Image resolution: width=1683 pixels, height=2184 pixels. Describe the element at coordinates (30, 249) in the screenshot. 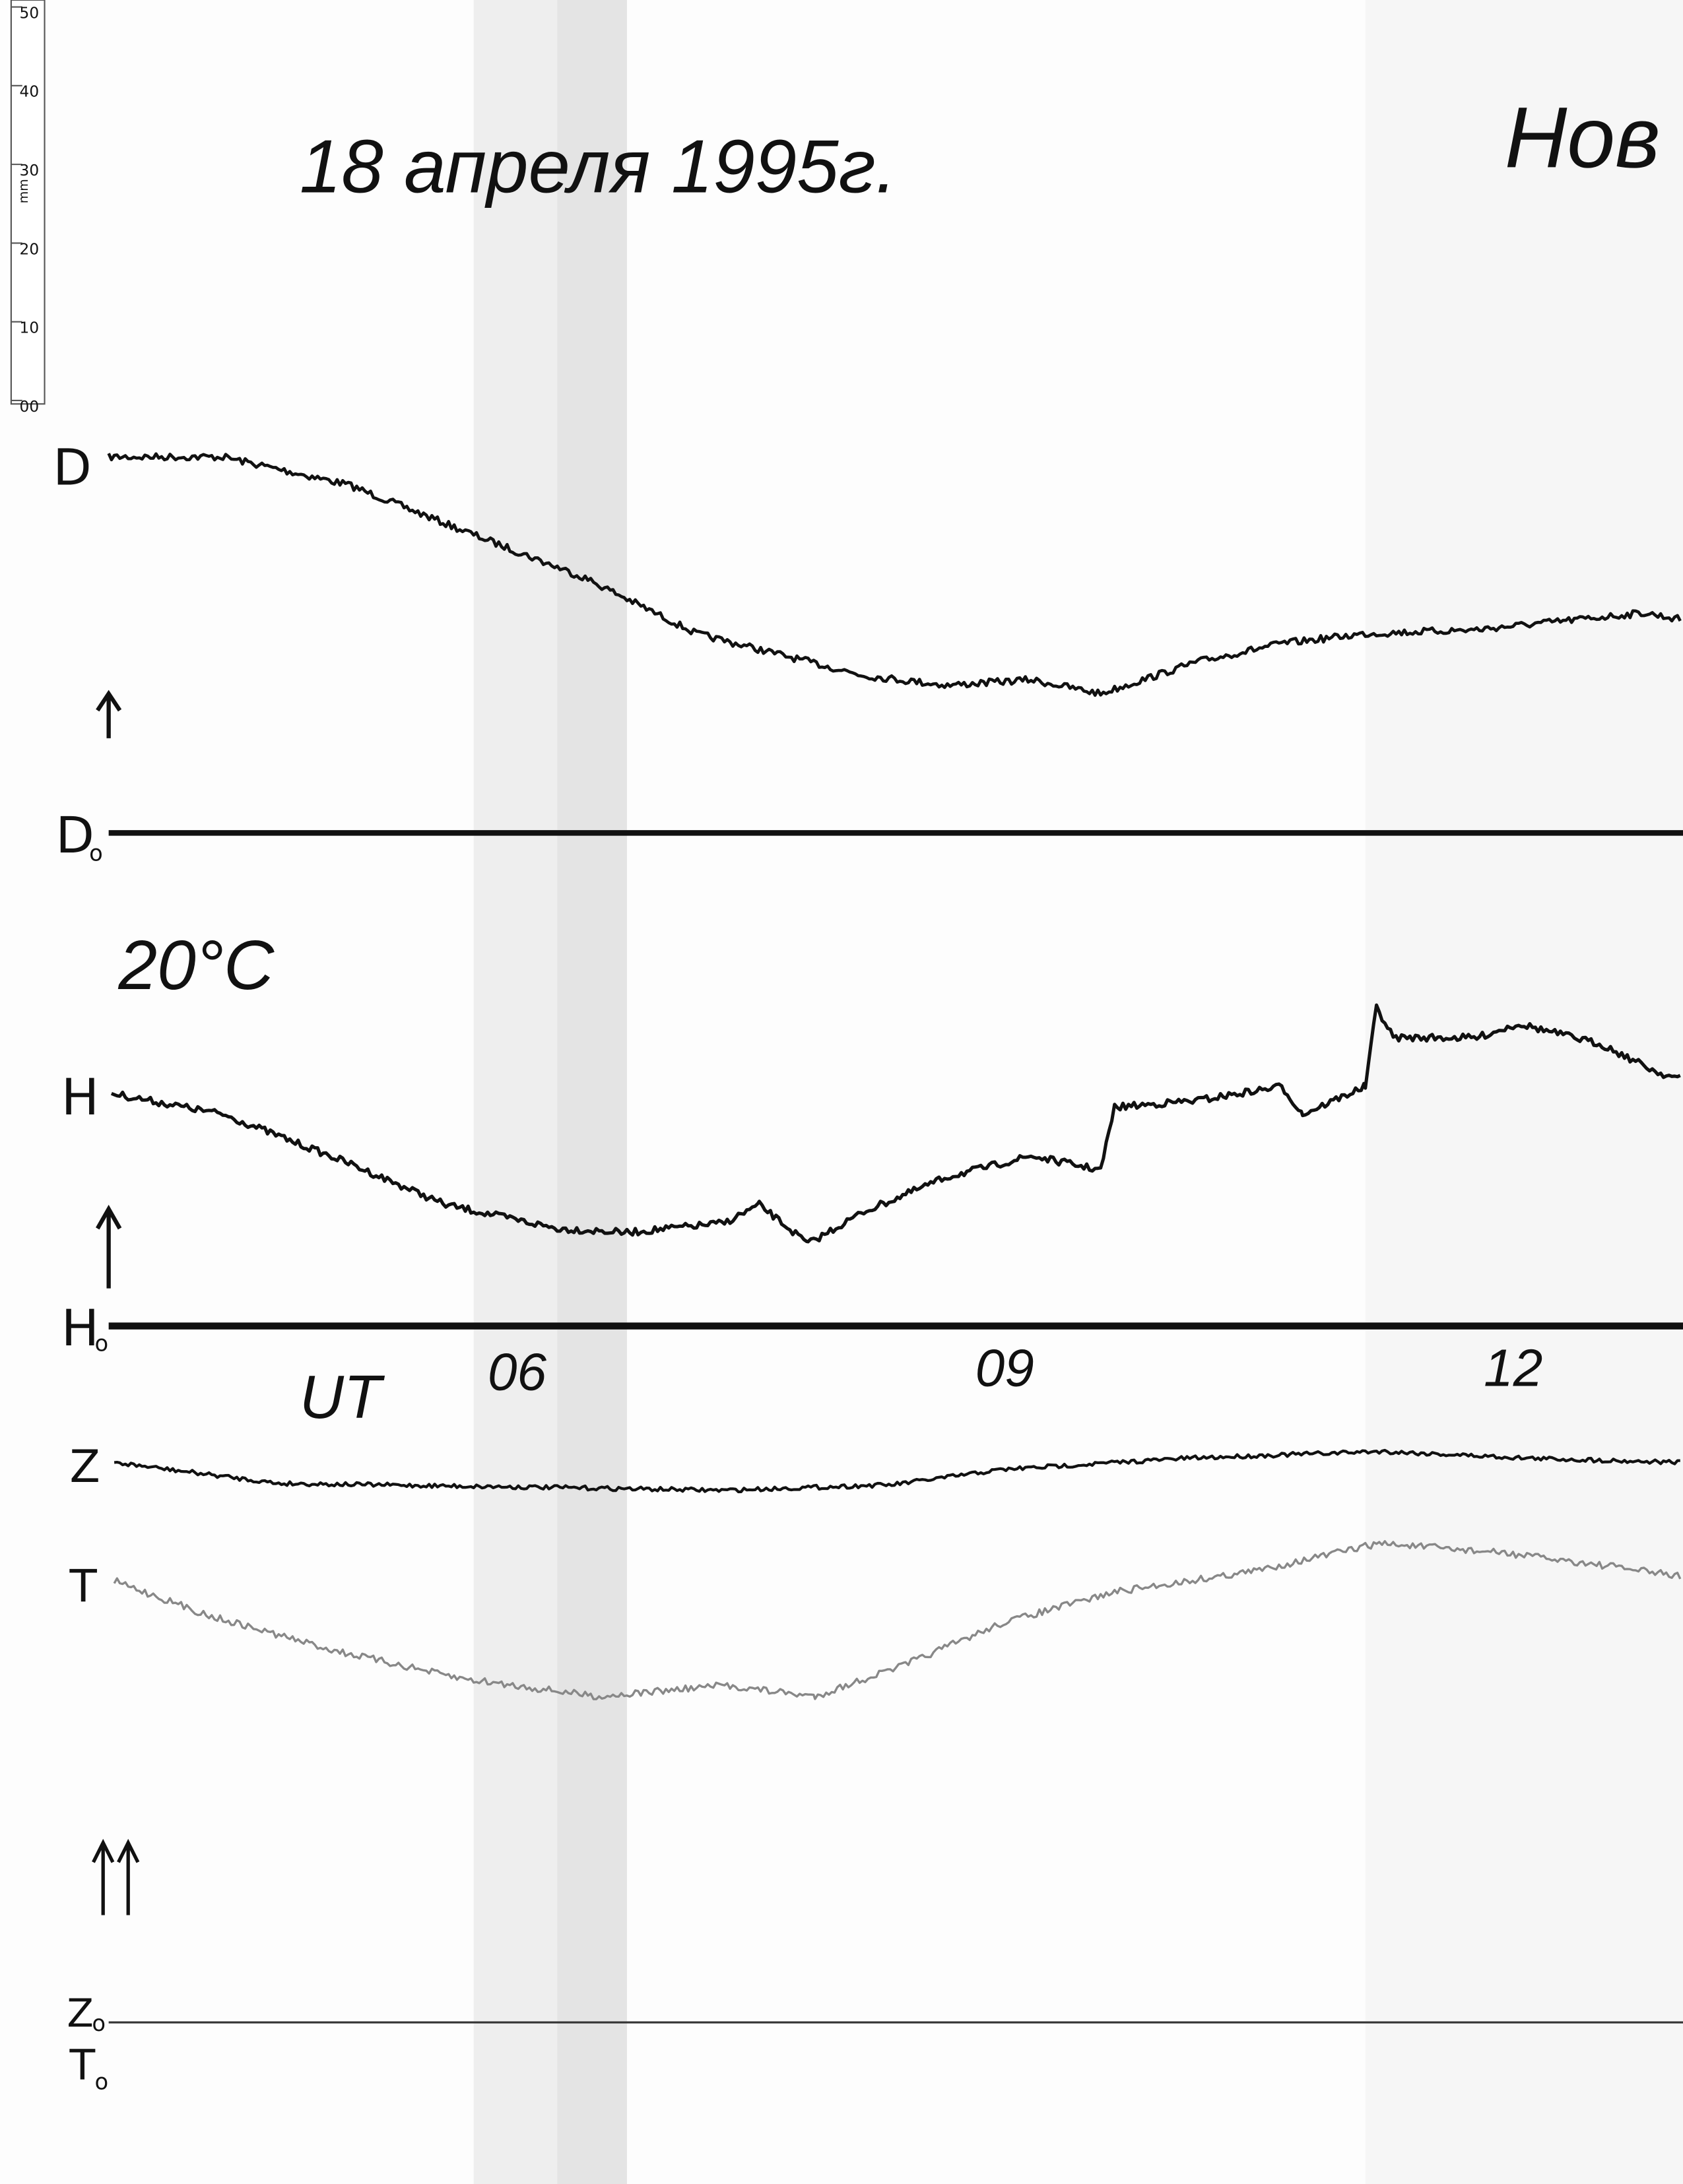

I see `ruler-label: 20` at that location.